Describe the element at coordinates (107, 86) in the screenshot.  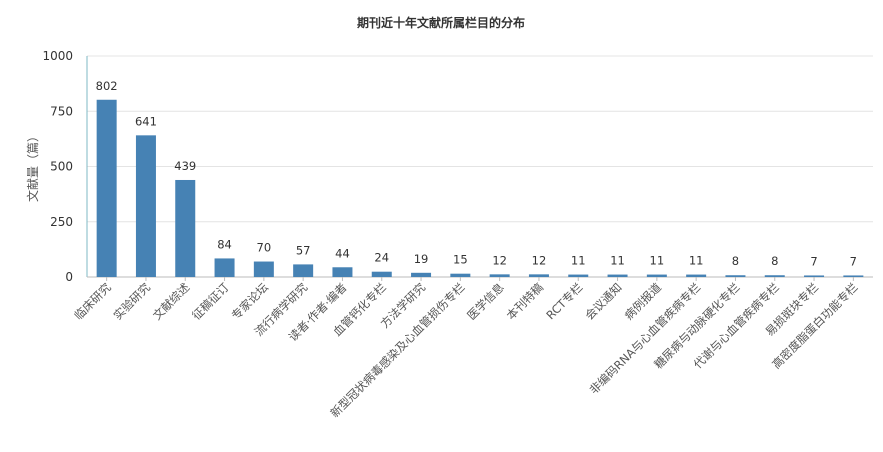
I see `data-label: 802` at that location.